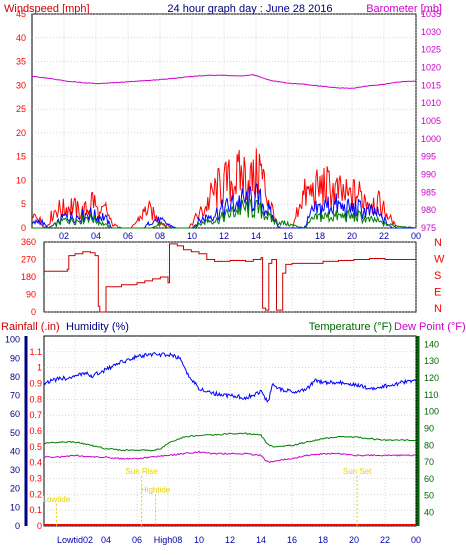 This screenshot has width=466, height=555. Describe the element at coordinates (230, 377) in the screenshot. I see `series-humidity` at that location.